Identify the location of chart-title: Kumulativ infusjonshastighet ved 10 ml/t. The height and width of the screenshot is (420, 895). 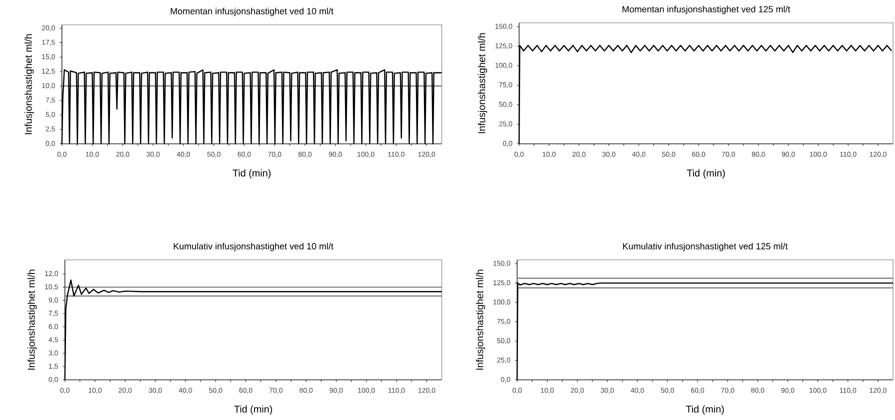
(254, 247).